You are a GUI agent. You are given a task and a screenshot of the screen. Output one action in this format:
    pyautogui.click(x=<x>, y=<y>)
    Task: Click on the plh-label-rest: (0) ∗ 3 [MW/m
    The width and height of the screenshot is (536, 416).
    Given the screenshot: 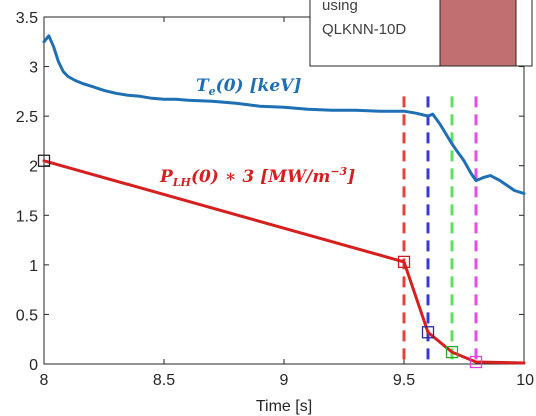 What is the action you would take?
    pyautogui.click(x=260, y=177)
    